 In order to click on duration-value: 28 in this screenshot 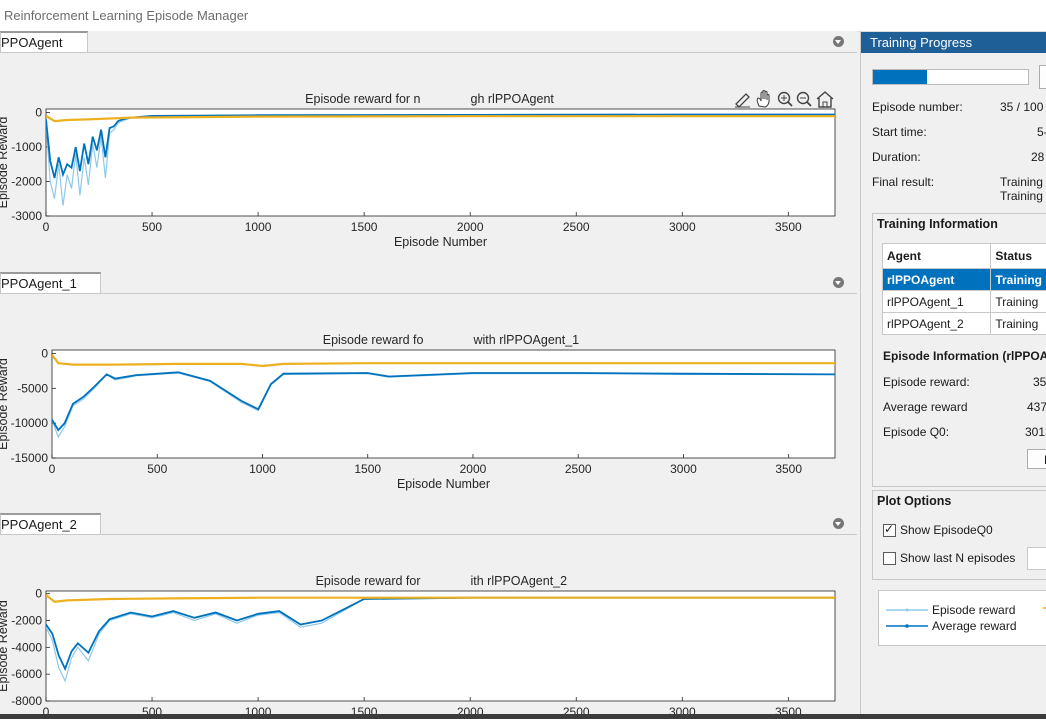, I will do `click(1038, 157)`.